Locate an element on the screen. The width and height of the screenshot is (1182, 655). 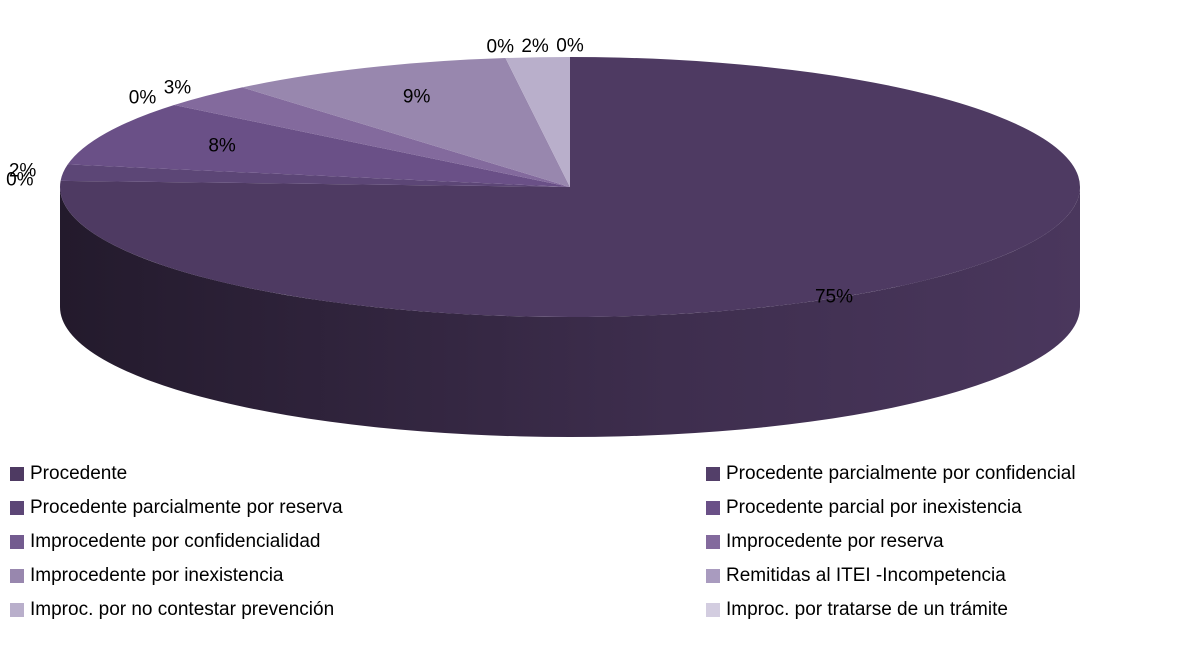
legend-label: Procedente parcial por inexistencia is located at coordinates (874, 507).